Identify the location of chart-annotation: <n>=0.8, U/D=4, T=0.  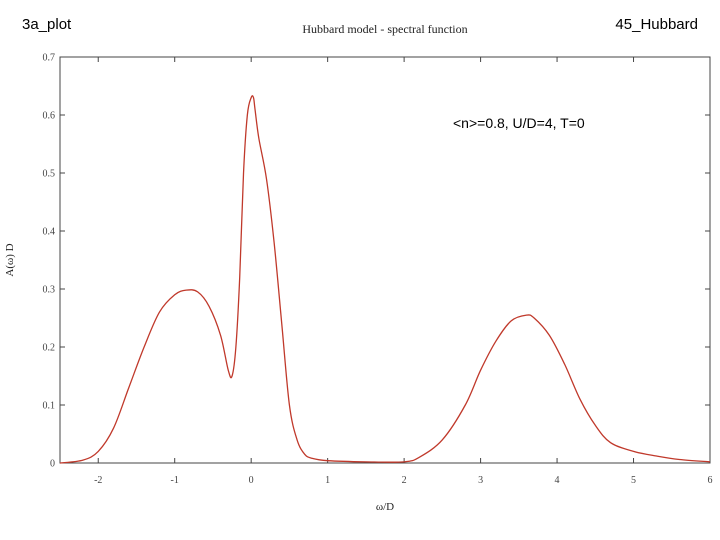
(519, 123).